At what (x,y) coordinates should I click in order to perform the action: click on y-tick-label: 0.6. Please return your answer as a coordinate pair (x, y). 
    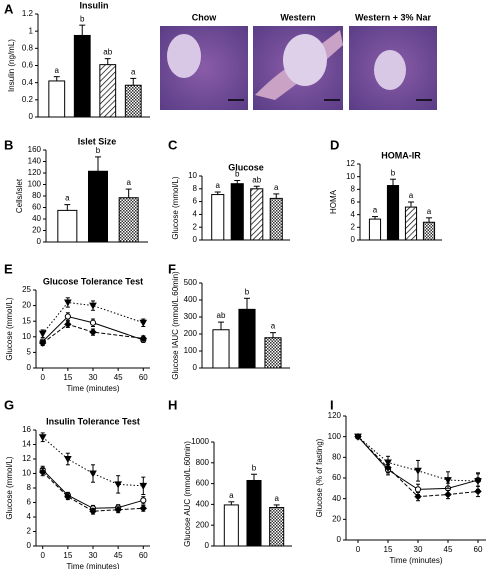
    Looking at the image, I should click on (28, 65).